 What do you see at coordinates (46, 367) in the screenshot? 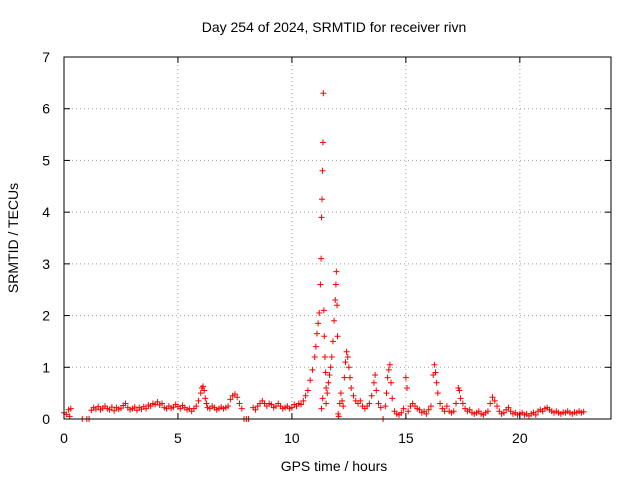
I see `y-tick-label: 1` at bounding box center [46, 367].